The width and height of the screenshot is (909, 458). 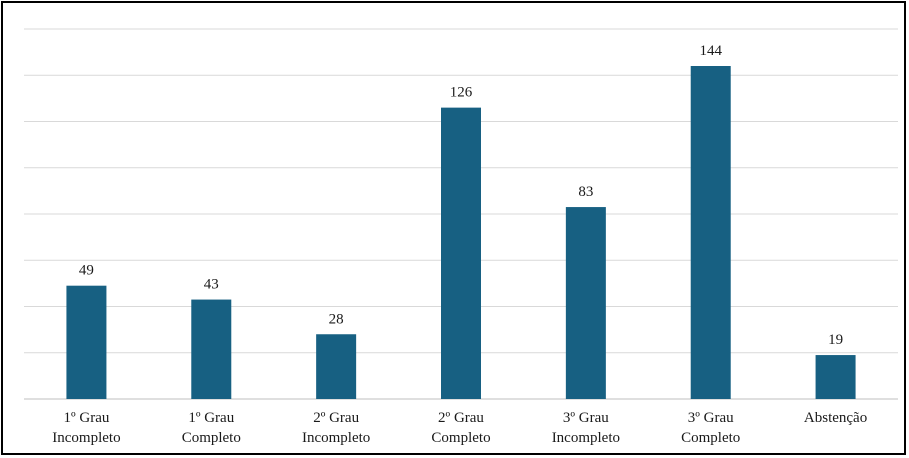 I want to click on data-label: 144, so click(x=710, y=51).